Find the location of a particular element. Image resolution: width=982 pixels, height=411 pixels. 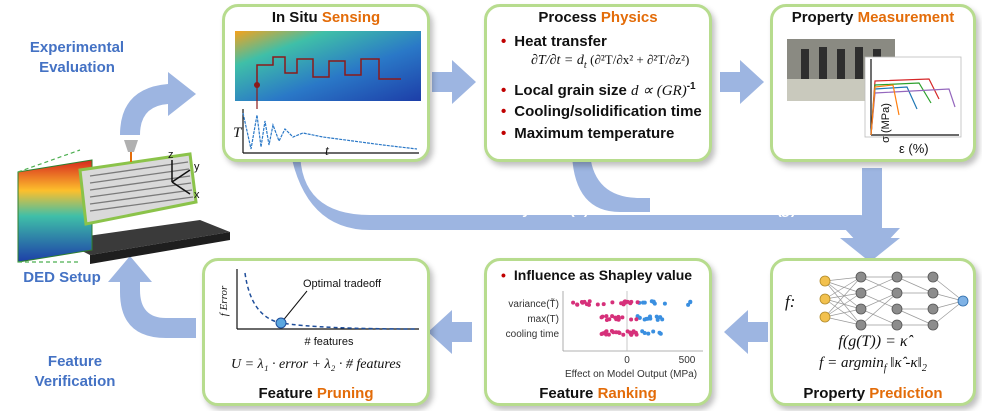

svg-text: T is located at coordinates (238, 133).